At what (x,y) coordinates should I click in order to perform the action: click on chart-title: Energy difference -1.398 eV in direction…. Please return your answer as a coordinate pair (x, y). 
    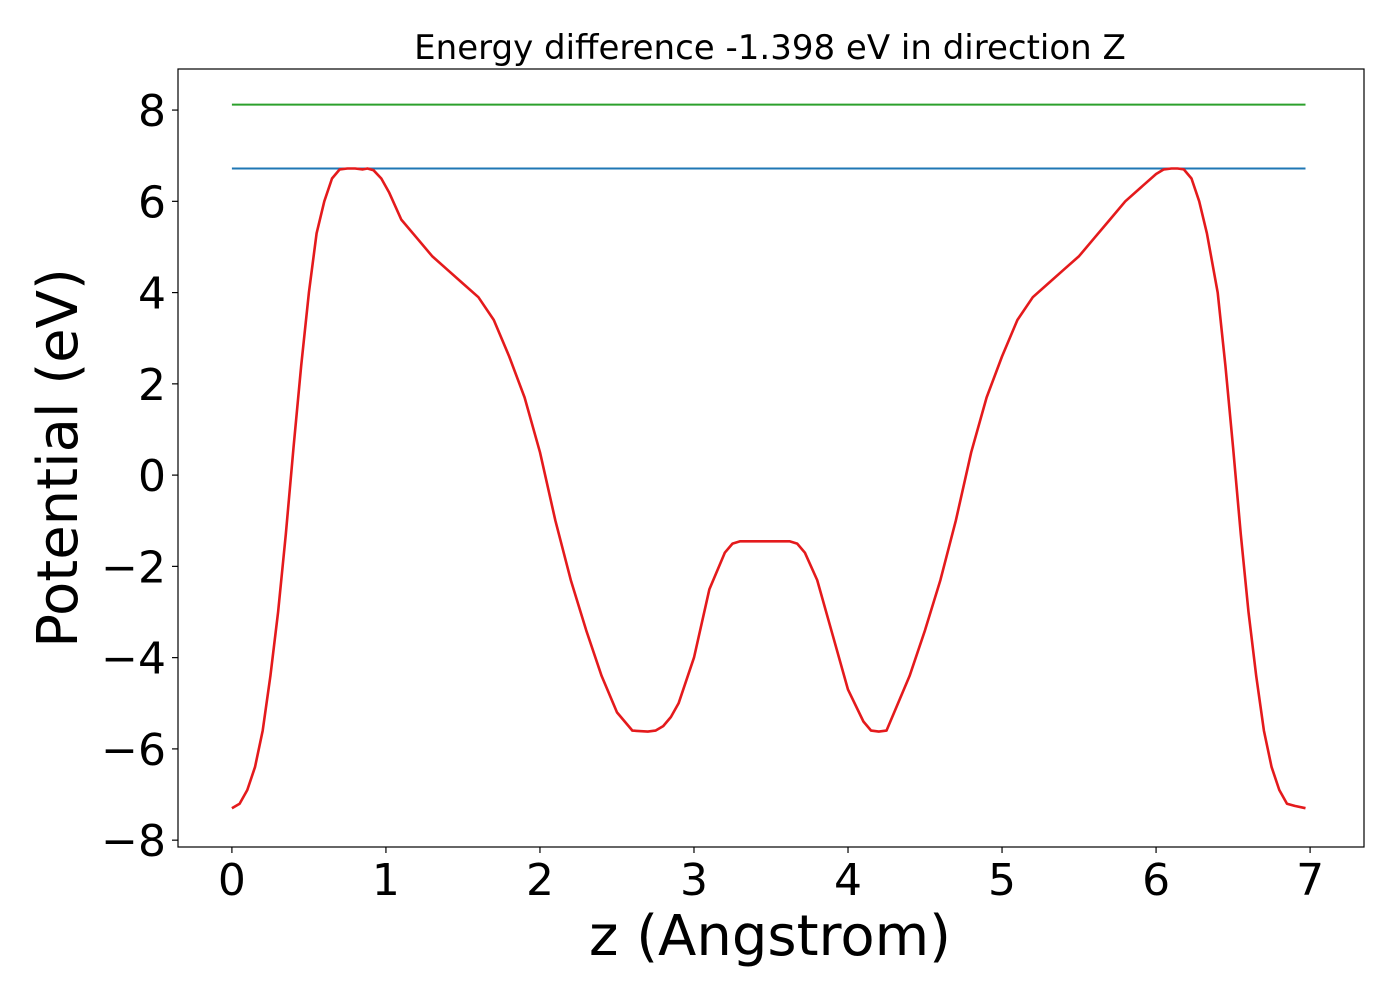
    Looking at the image, I should click on (770, 48).